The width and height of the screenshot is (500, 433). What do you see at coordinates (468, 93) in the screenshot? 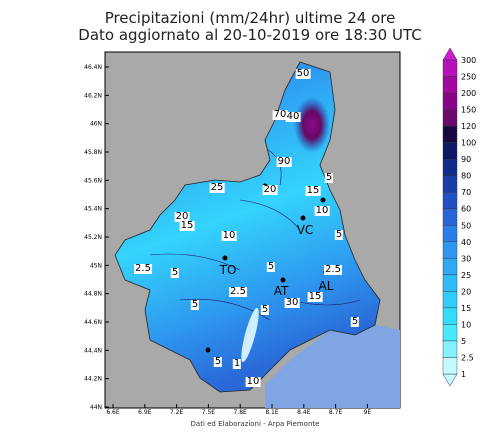
I see `legend-label: 200` at bounding box center [468, 93].